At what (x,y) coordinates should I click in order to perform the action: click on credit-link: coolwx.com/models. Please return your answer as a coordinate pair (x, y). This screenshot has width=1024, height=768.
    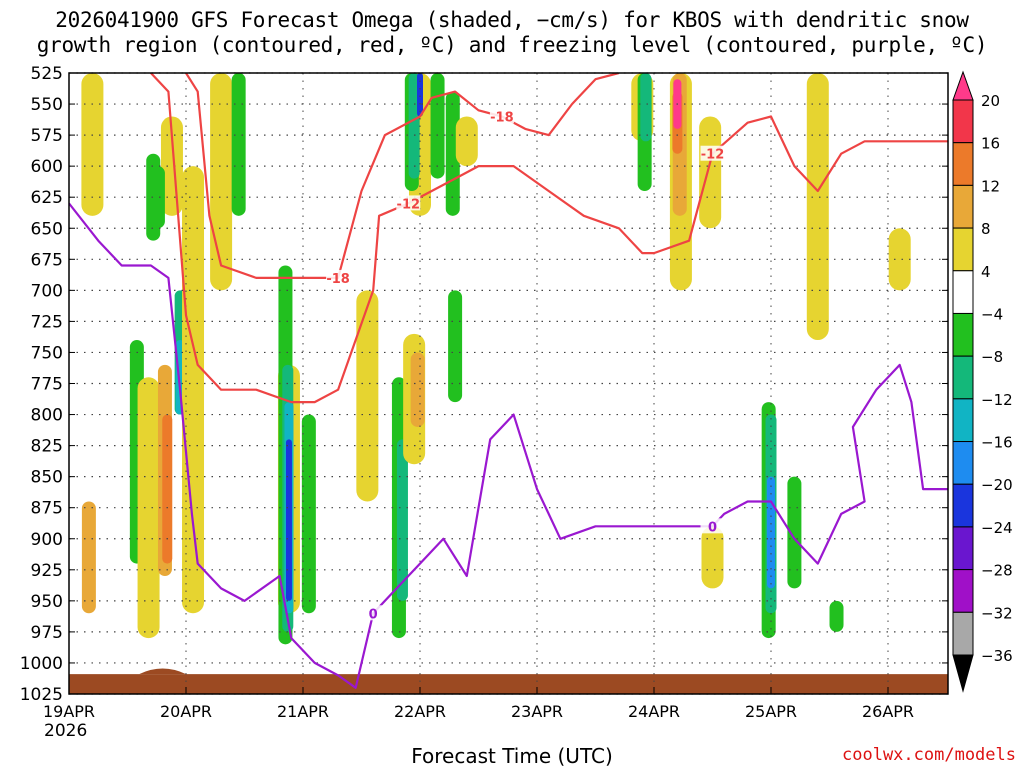
    Looking at the image, I should click on (929, 755).